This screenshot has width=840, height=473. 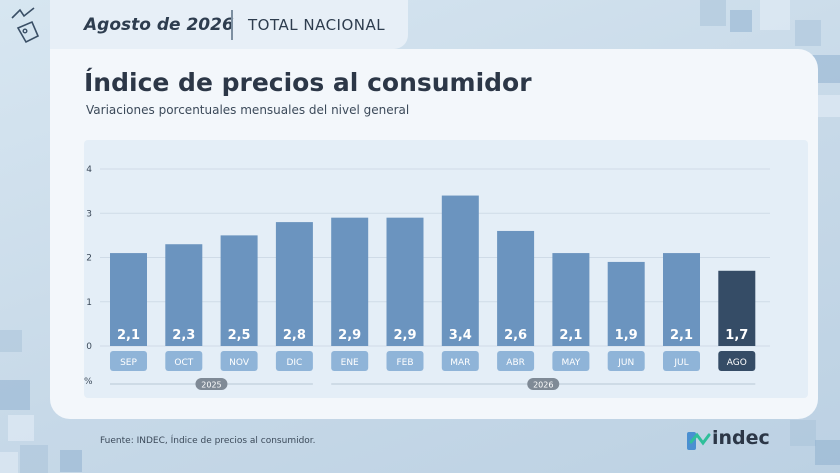 What do you see at coordinates (232, 25) in the screenshot?
I see `header-separator` at bounding box center [232, 25].